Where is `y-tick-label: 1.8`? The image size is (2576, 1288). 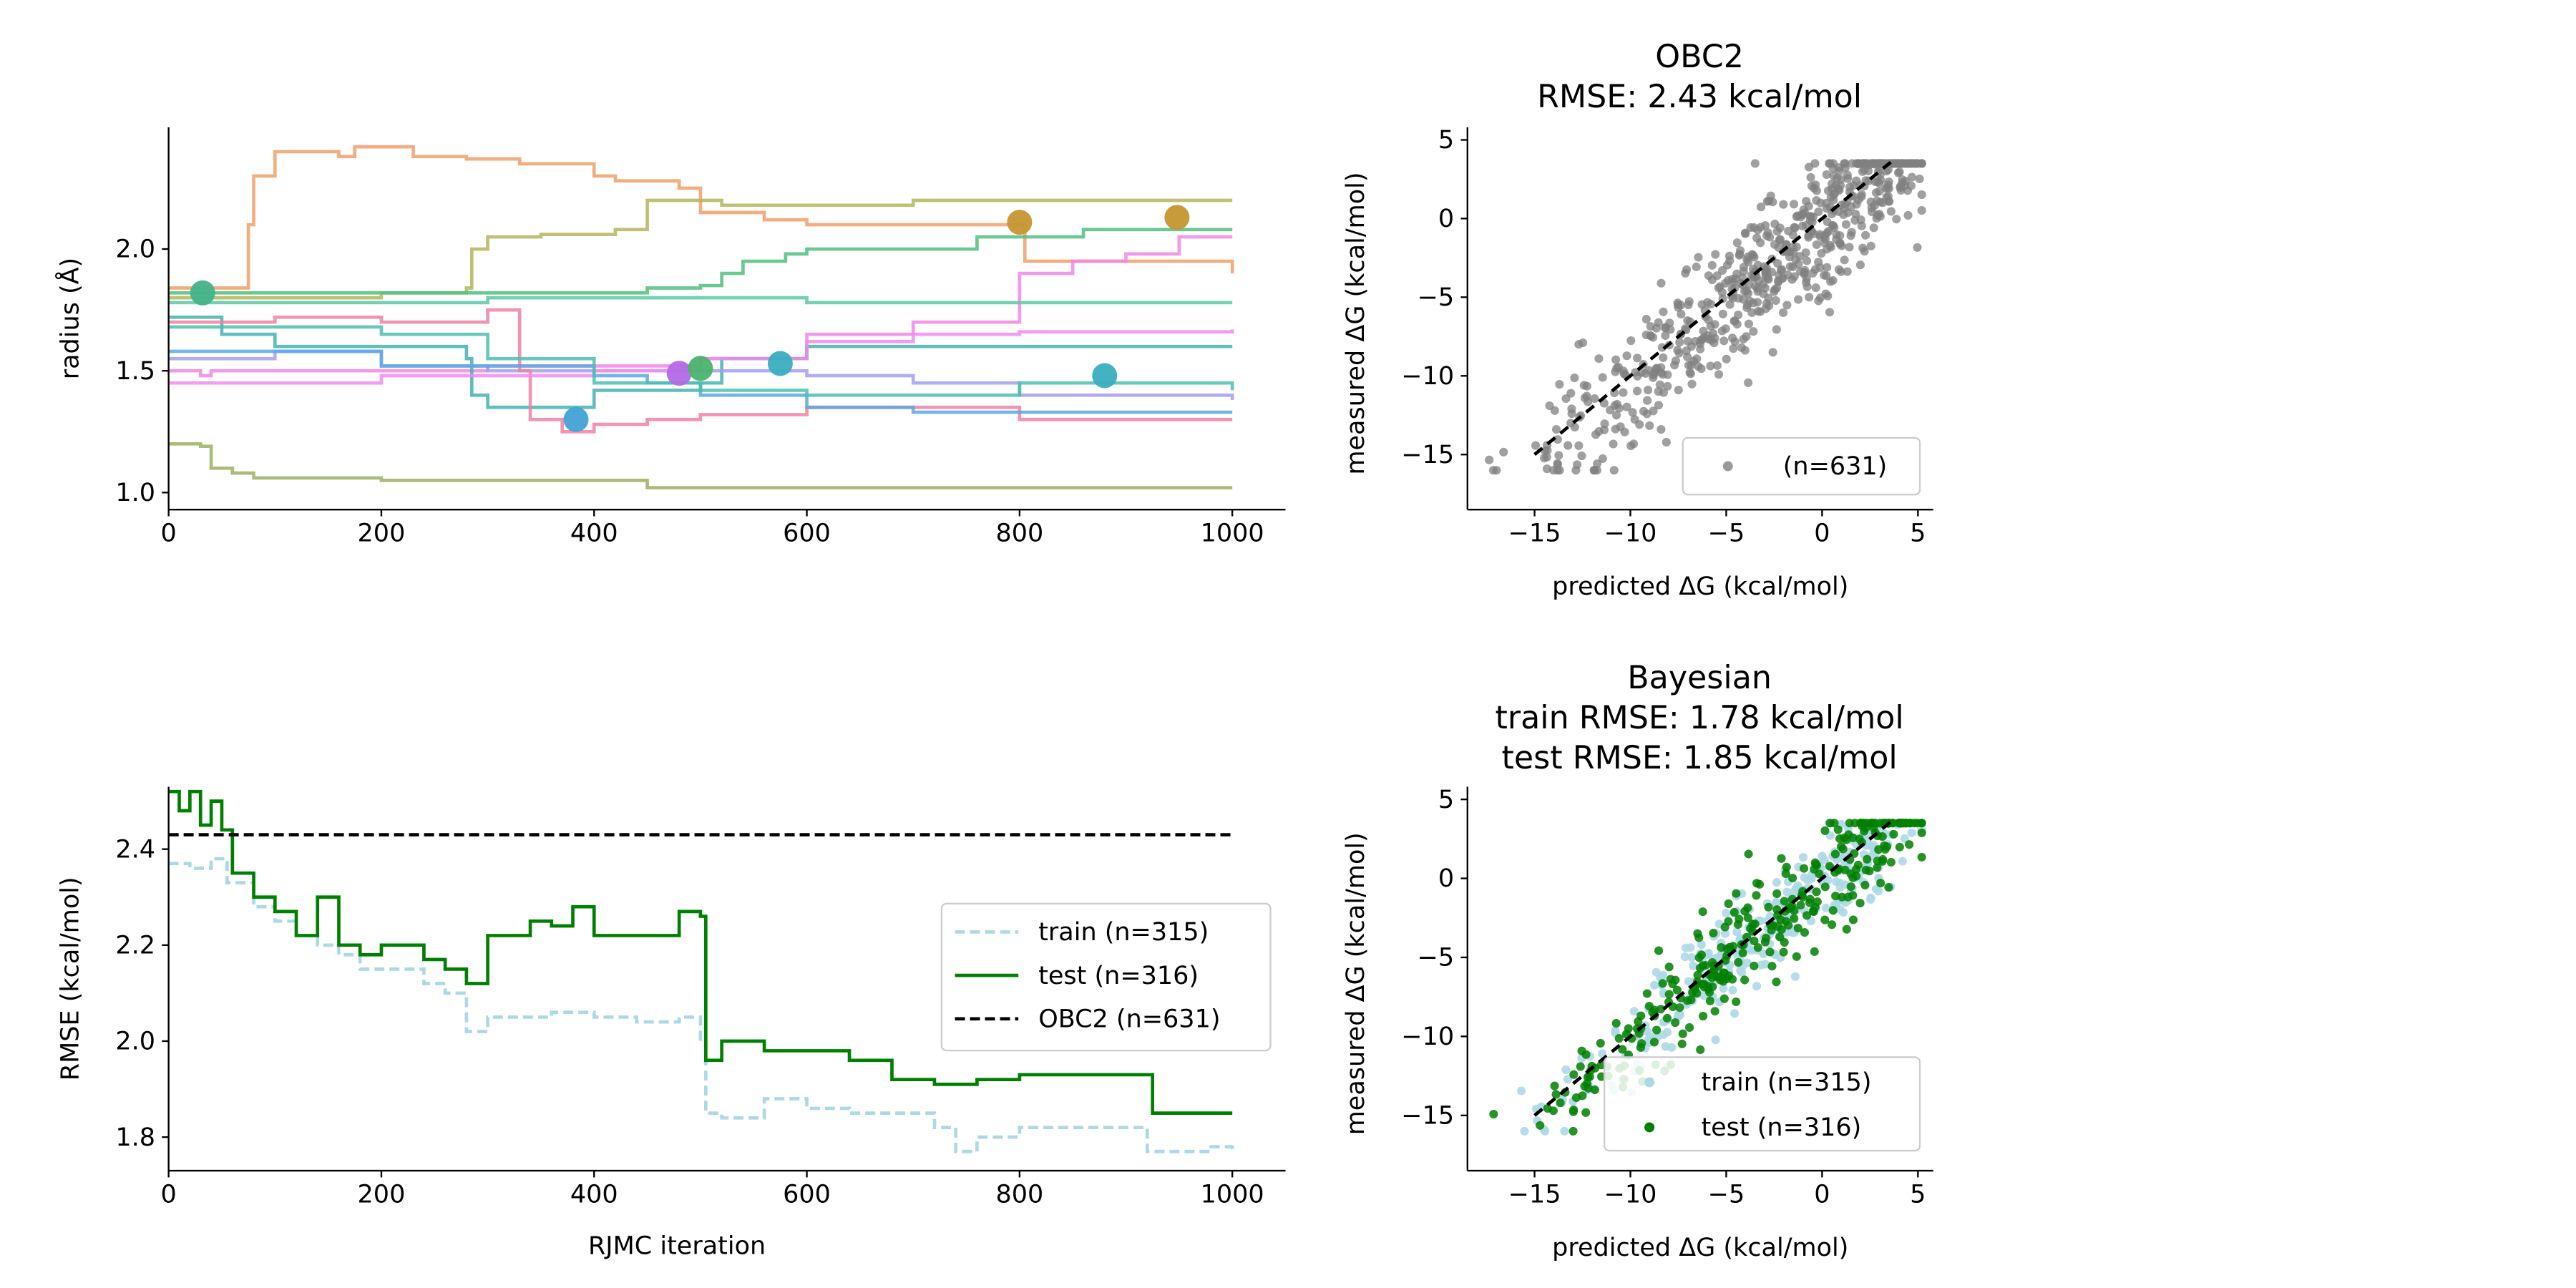 y-tick-label: 1.8 is located at coordinates (135, 1137).